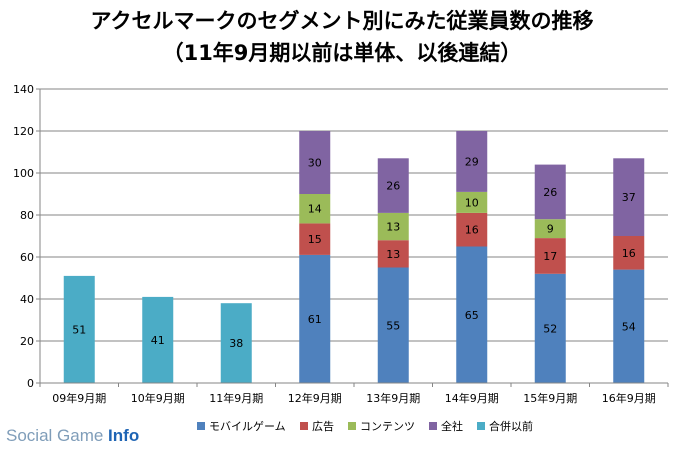 Image resolution: width=684 pixels, height=451 pixels. What do you see at coordinates (472, 398) in the screenshot?
I see `x-tick-label: 14年9月期` at bounding box center [472, 398].